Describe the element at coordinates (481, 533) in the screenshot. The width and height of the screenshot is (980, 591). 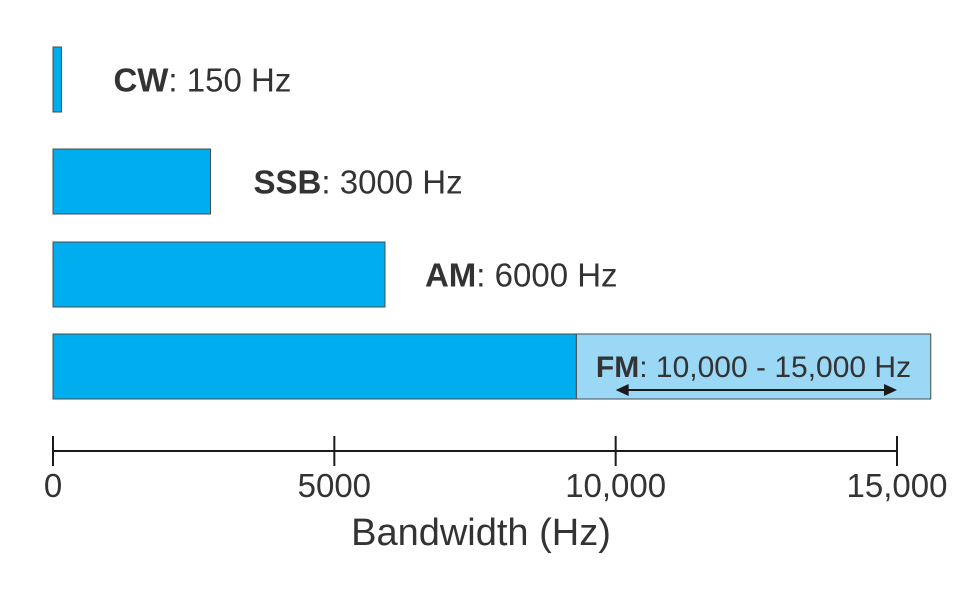
I see `x-axis-label: Bandwidth (Hz)` at that location.